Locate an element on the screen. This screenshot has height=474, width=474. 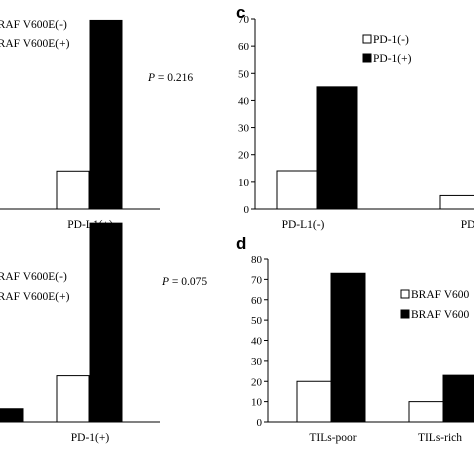
y-tick-label-c-6: 60 is located at coordinates (244, 47).